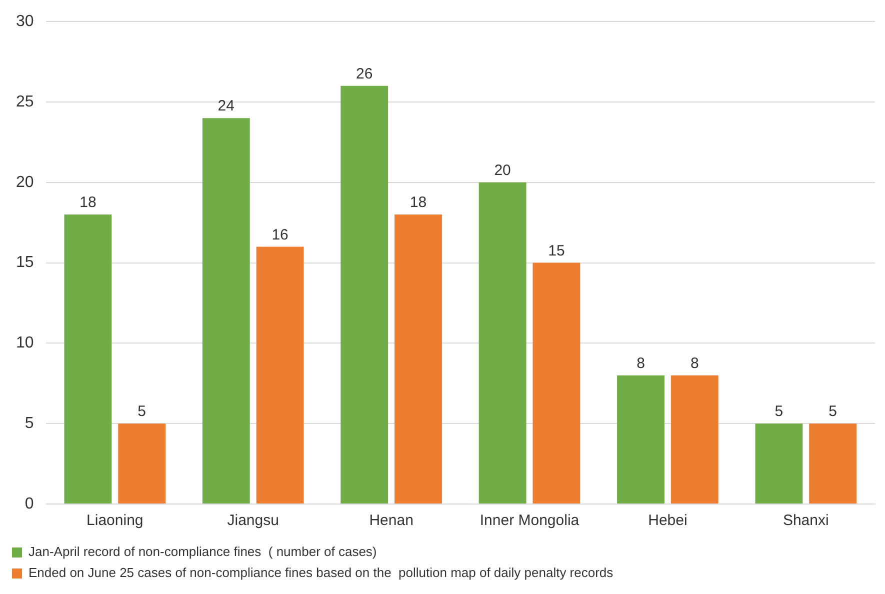 This screenshot has height=594, width=885. What do you see at coordinates (226, 106) in the screenshot?
I see `data-label: 24` at bounding box center [226, 106].